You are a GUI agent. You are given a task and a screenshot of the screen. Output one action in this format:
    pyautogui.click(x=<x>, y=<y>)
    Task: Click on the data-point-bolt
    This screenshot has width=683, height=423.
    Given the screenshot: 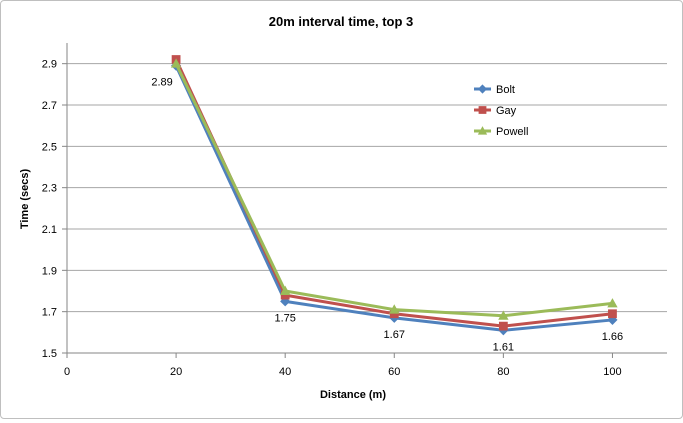 What is the action you would take?
    pyautogui.click(x=285, y=301)
    